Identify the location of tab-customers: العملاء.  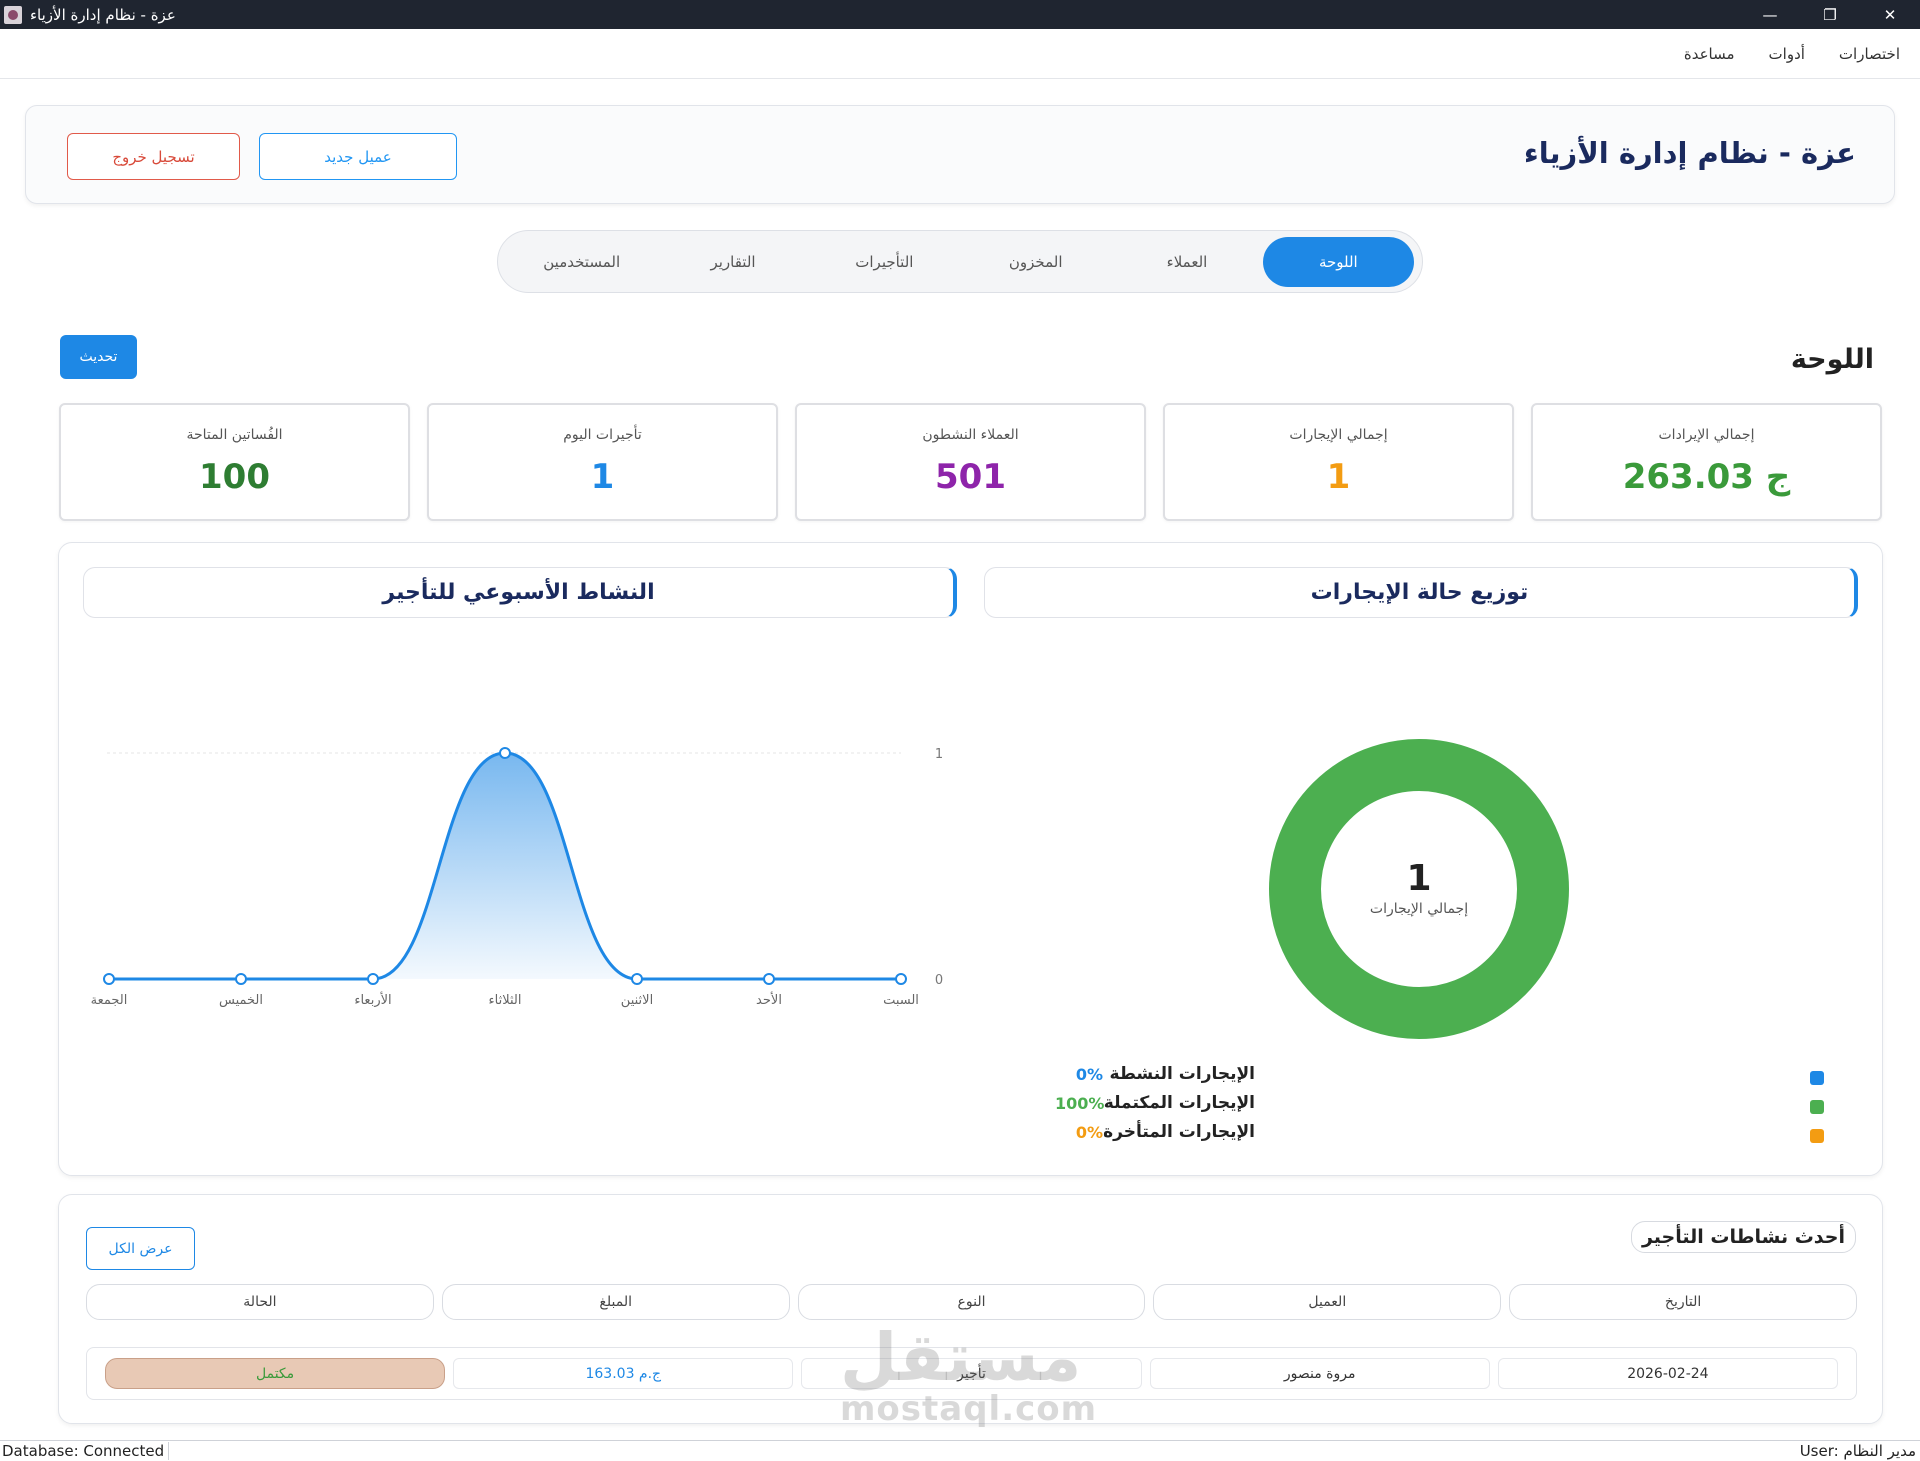
(1187, 261).